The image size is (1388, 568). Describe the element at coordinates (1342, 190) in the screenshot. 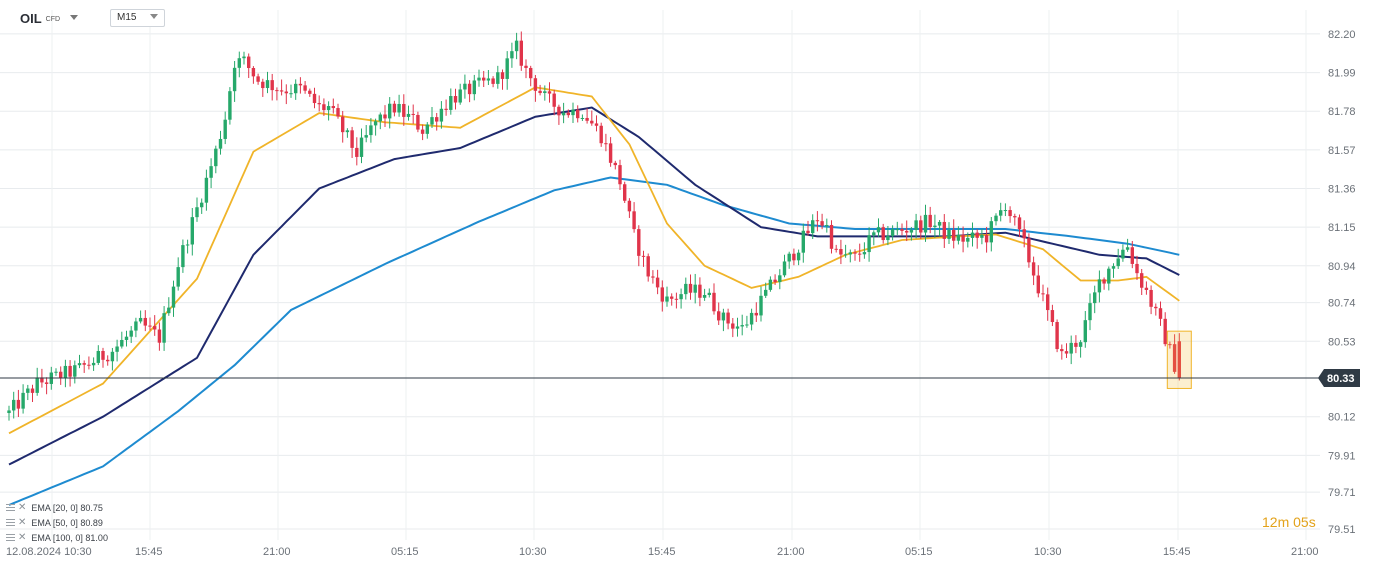

I see `y-tick-label: 81.36` at that location.